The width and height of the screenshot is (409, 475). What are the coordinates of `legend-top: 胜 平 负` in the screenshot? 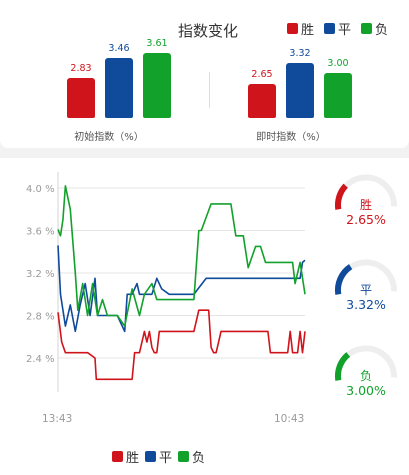 It's located at (340, 28).